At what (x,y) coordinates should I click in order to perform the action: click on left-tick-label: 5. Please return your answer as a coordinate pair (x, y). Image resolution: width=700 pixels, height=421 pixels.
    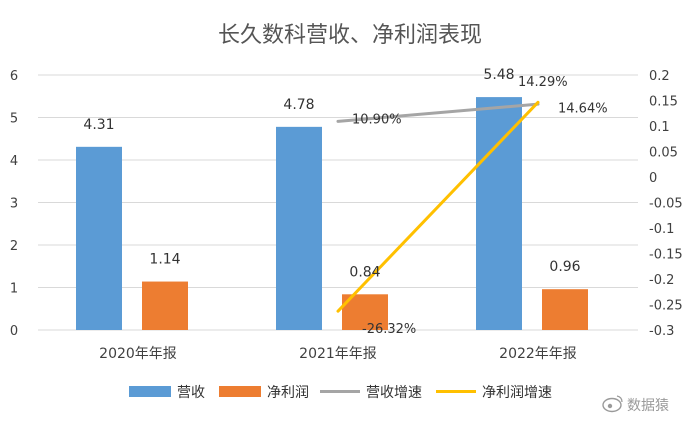
    Looking at the image, I should click on (14, 119).